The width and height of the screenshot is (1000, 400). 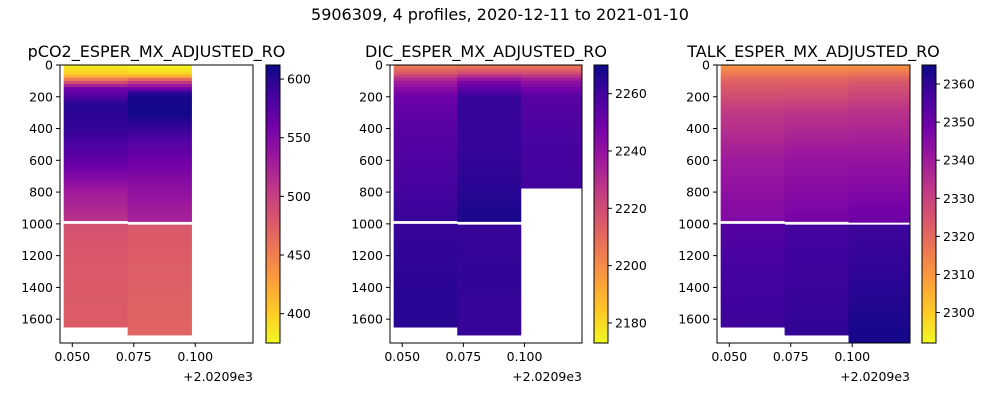 I want to click on x-tick-label: 0.100, so click(x=852, y=356).